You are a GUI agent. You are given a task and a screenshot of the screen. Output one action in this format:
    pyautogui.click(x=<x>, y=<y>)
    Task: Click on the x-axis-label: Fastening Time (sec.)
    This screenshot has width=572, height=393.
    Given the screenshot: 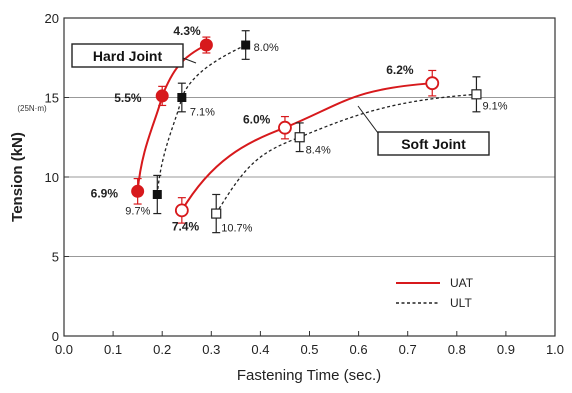 What is the action you would take?
    pyautogui.click(x=309, y=375)
    